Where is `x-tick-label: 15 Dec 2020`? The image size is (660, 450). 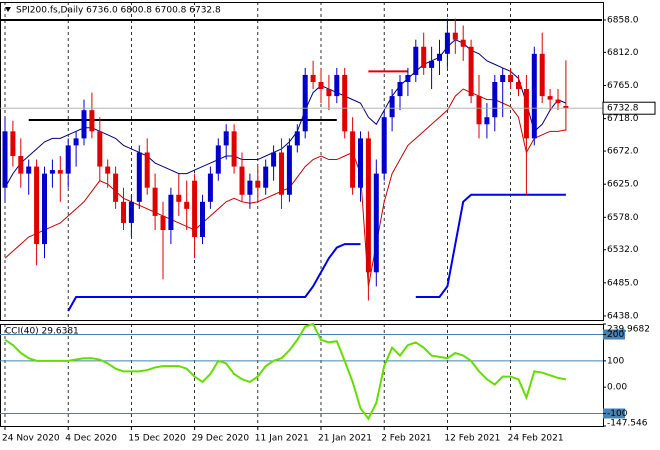
x-tick-label: 15 Dec 2020 is located at coordinates (157, 439).